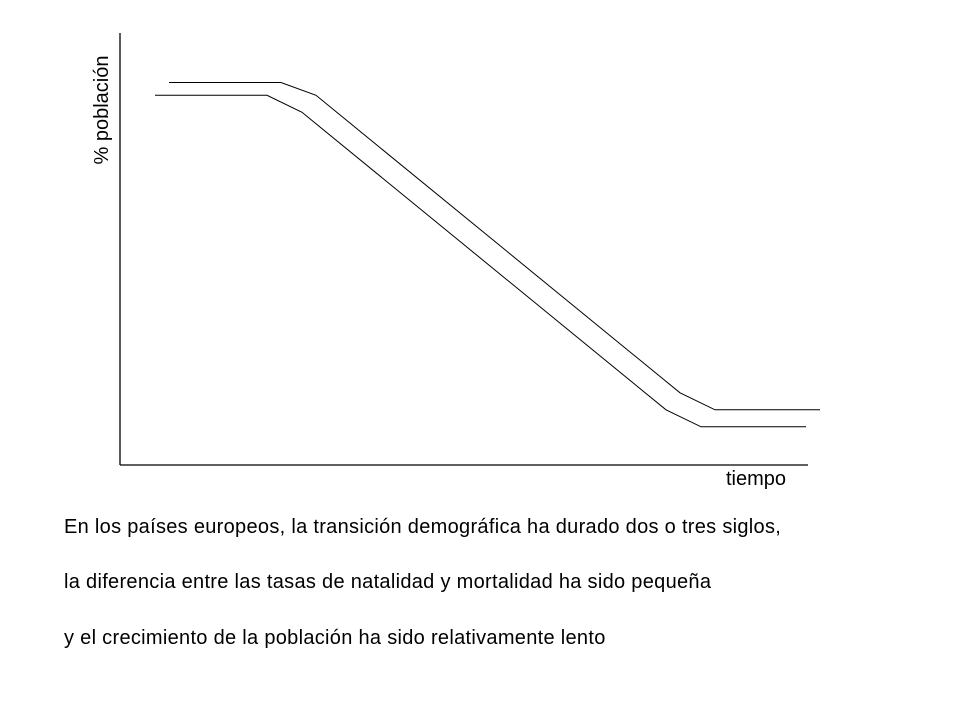 The image size is (960, 720). Describe the element at coordinates (756, 479) in the screenshot. I see `x-axis-label: tiempo` at that location.